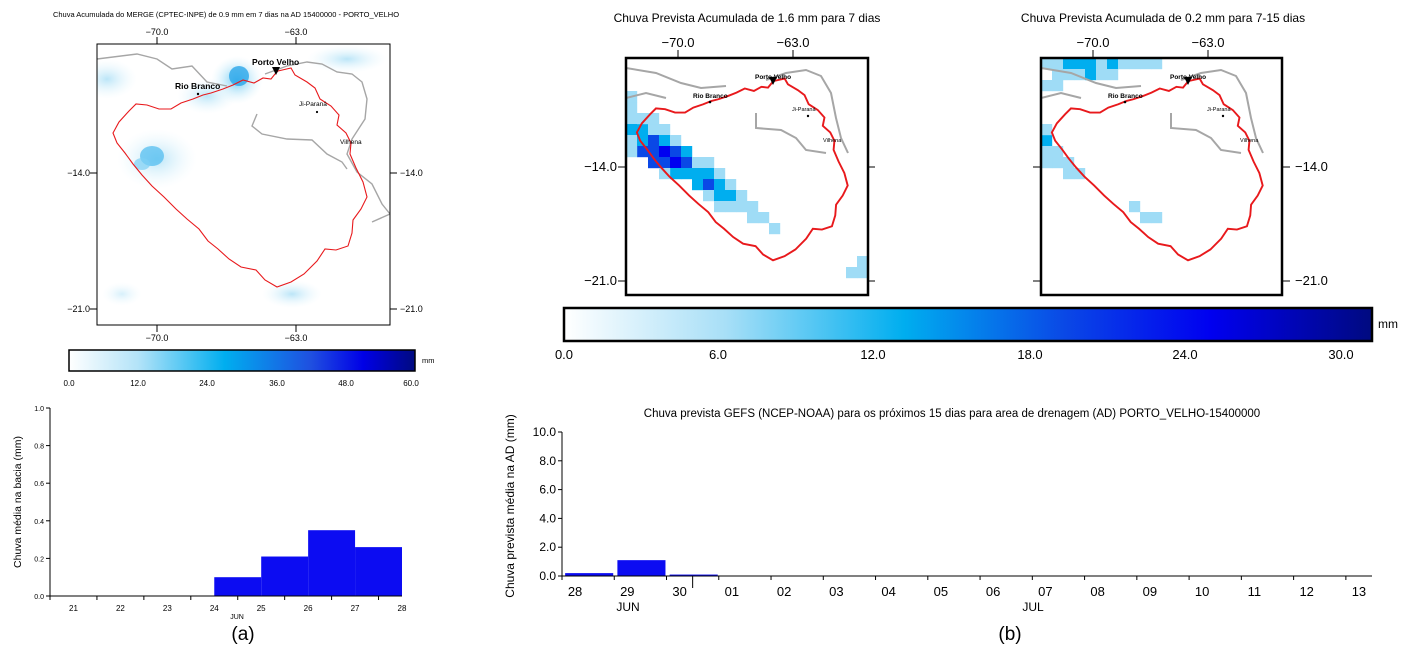 The height and width of the screenshot is (645, 1402). What do you see at coordinates (1388, 324) in the screenshot?
I see `panel-b-scale-unit: mm` at bounding box center [1388, 324].